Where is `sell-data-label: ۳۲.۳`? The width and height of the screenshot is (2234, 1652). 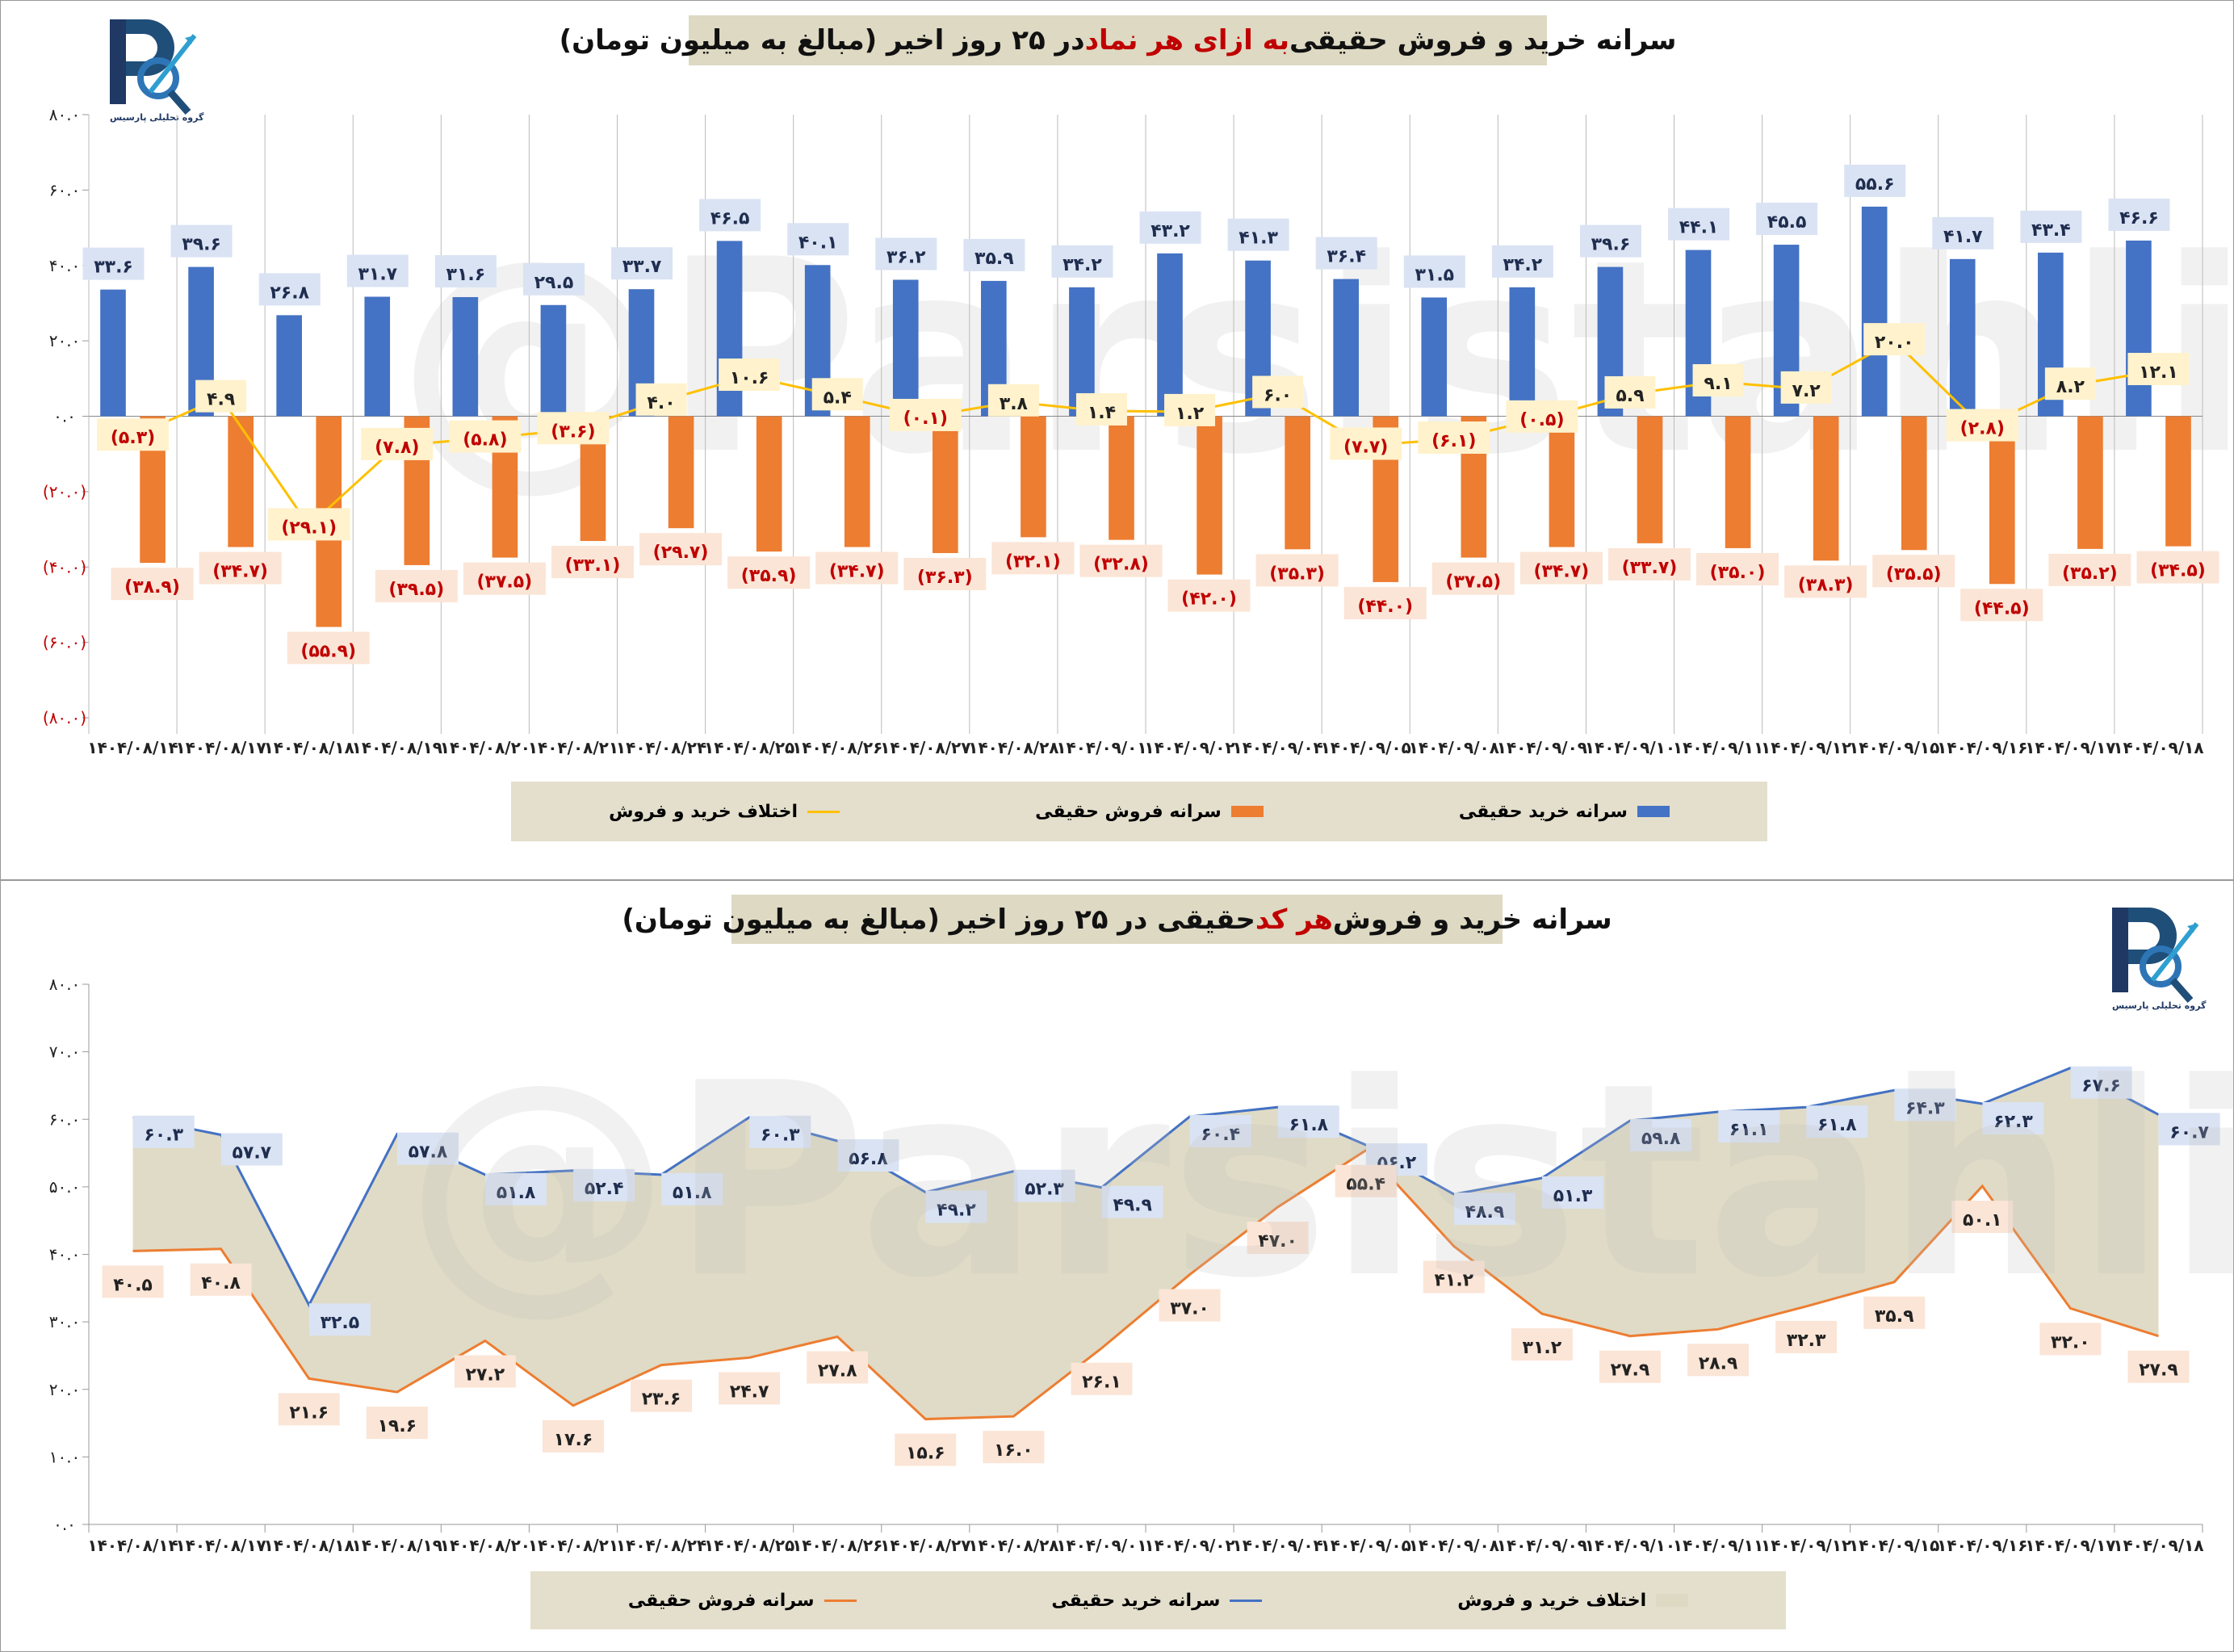
sell-data-label: ۳۲.۳ is located at coordinates (1807, 1341).